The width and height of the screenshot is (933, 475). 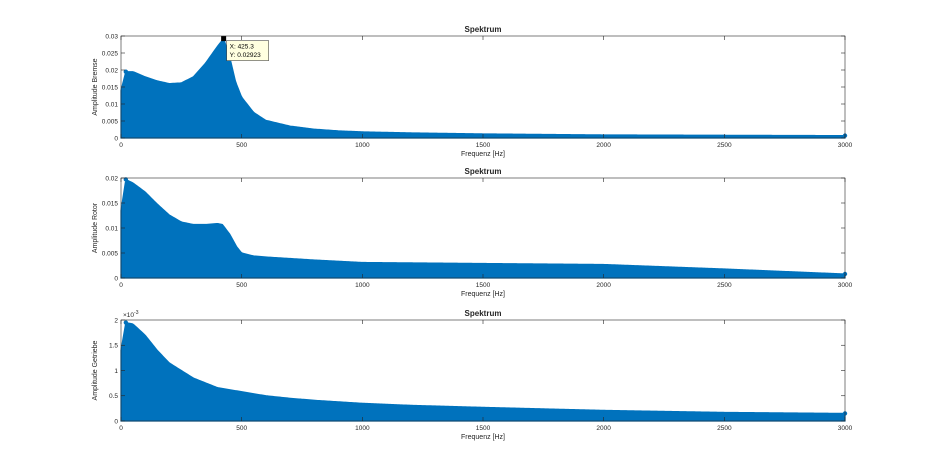 What do you see at coordinates (113, 396) in the screenshot?
I see `y-tick-label: 0.5` at bounding box center [113, 396].